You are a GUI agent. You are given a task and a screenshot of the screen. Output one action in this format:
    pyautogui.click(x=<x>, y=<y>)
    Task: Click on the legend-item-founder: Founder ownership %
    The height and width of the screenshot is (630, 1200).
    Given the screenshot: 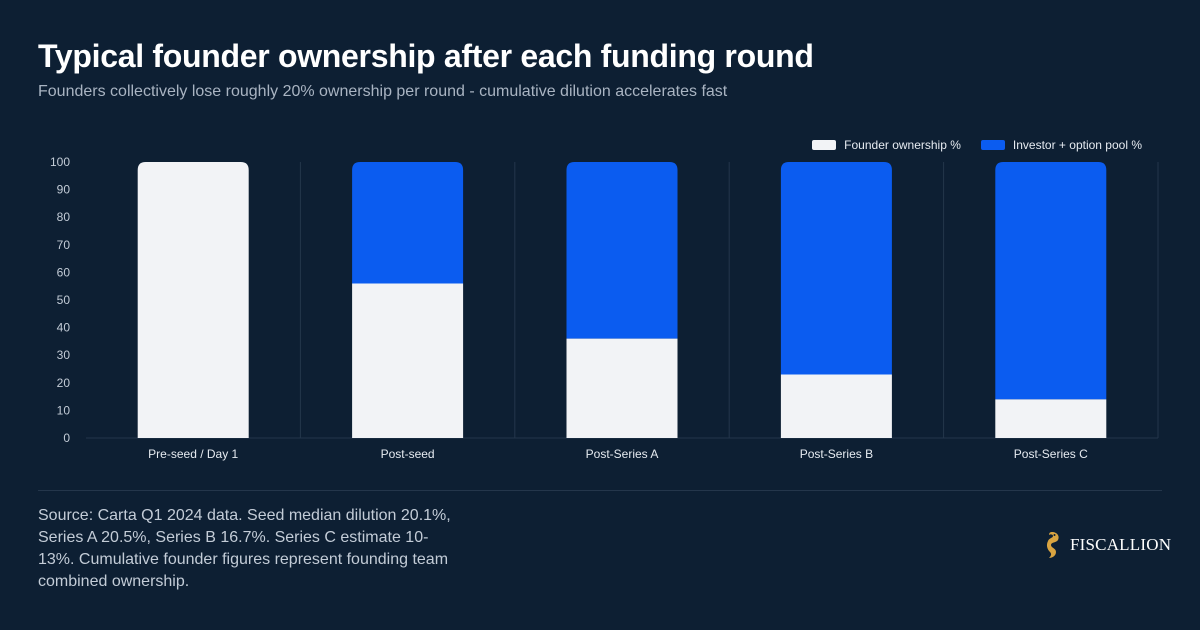 What is the action you would take?
    pyautogui.click(x=886, y=145)
    